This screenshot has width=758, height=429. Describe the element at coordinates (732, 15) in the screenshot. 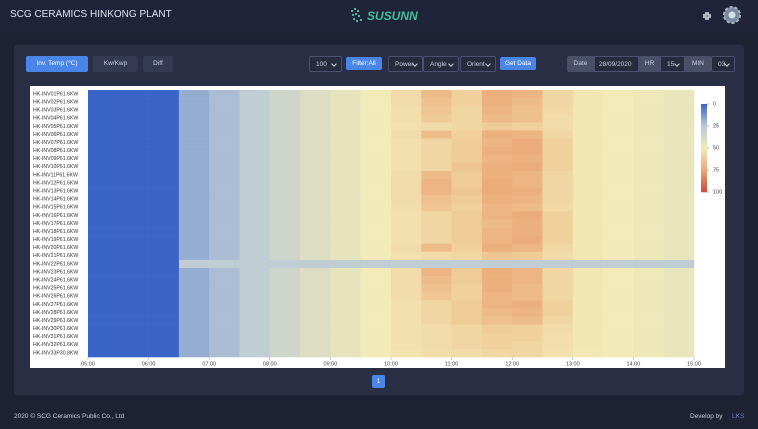

I see `settings-icon` at that location.